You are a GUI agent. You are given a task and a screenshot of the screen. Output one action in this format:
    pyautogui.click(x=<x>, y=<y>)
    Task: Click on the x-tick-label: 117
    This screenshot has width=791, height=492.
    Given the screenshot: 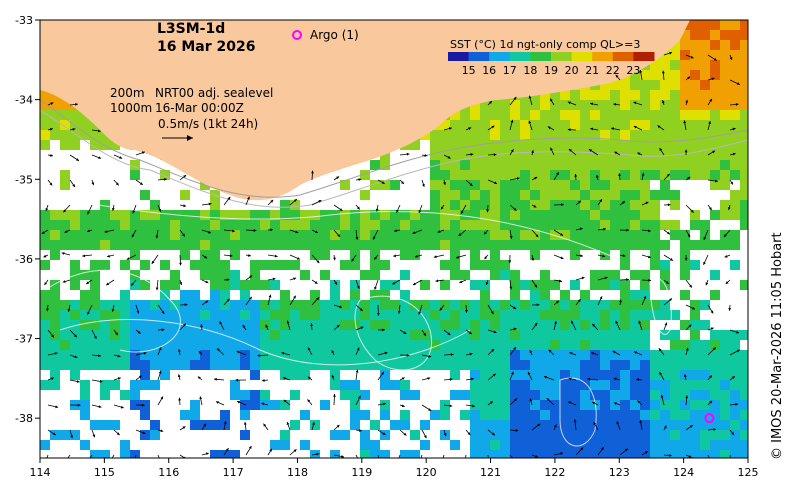 What is the action you would take?
    pyautogui.click(x=233, y=472)
    